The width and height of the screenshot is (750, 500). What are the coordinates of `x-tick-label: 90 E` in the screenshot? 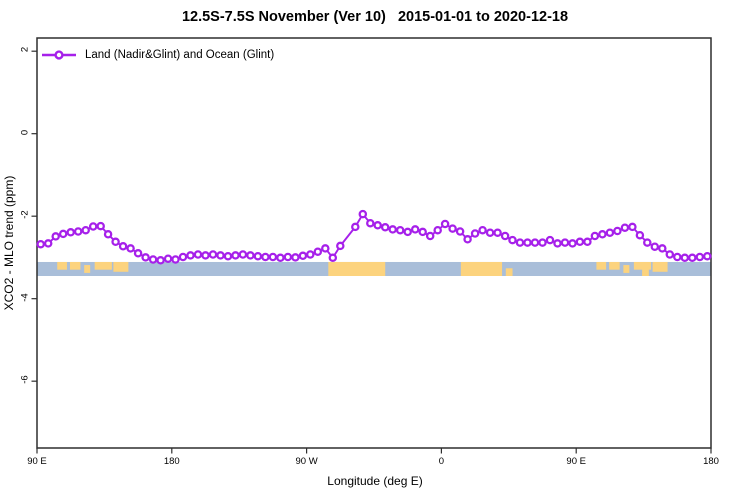 It's located at (576, 461).